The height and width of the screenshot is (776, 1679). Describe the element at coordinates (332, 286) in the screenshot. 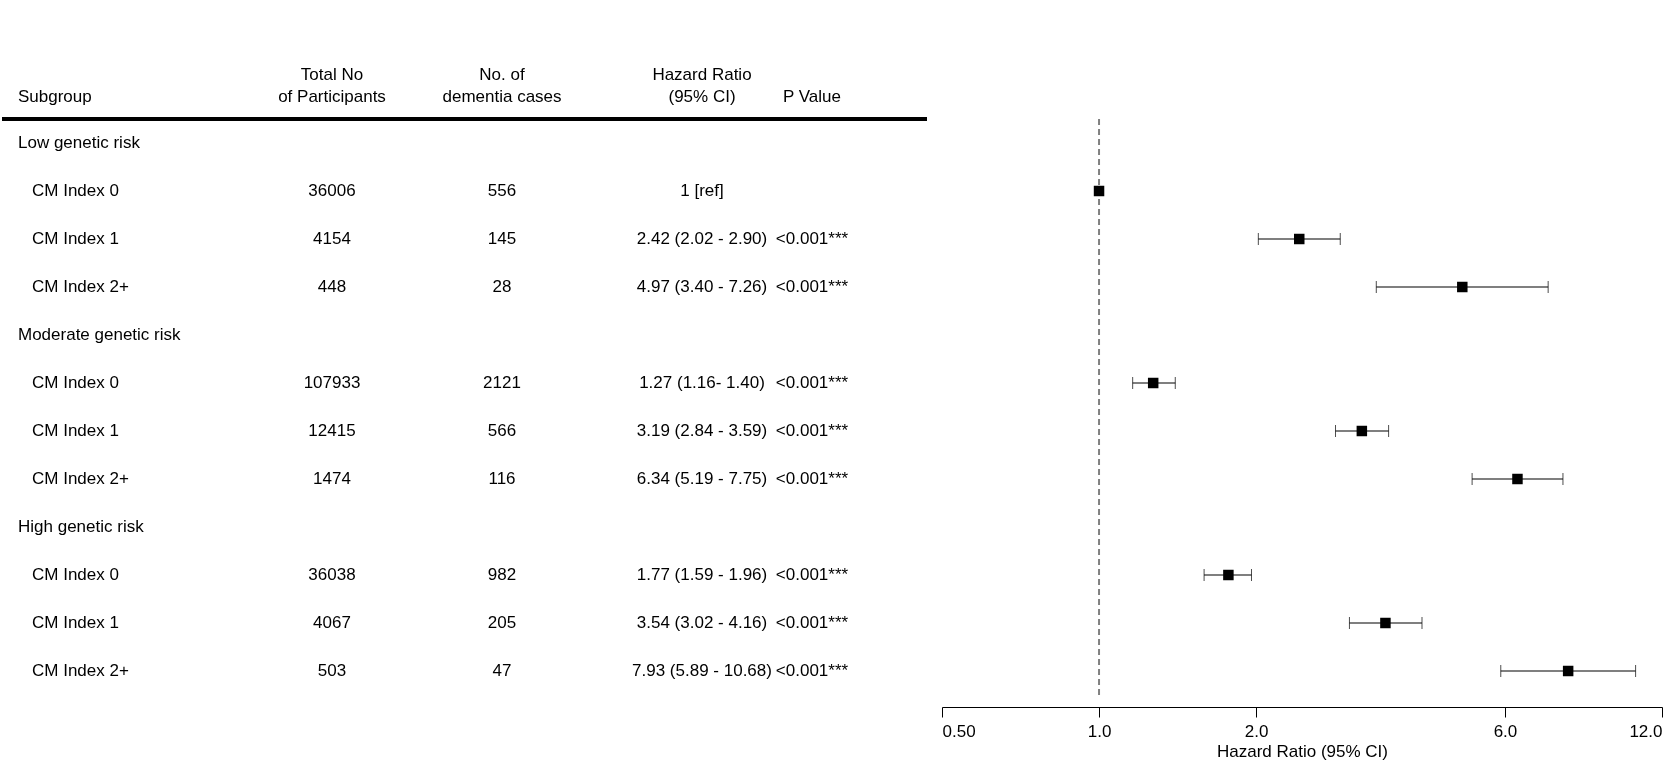

I see `text: 448` at that location.